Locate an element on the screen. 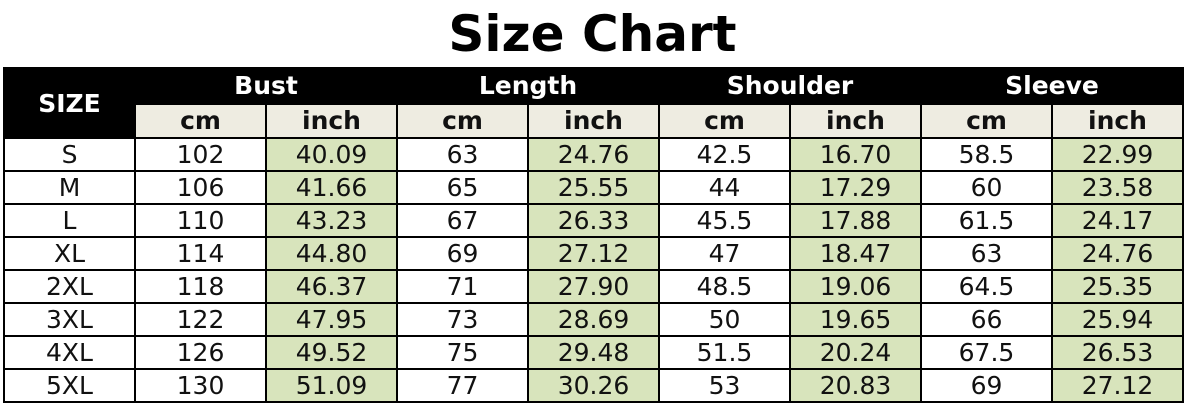 The image size is (1185, 405). cm-cell: 106 is located at coordinates (200, 187).